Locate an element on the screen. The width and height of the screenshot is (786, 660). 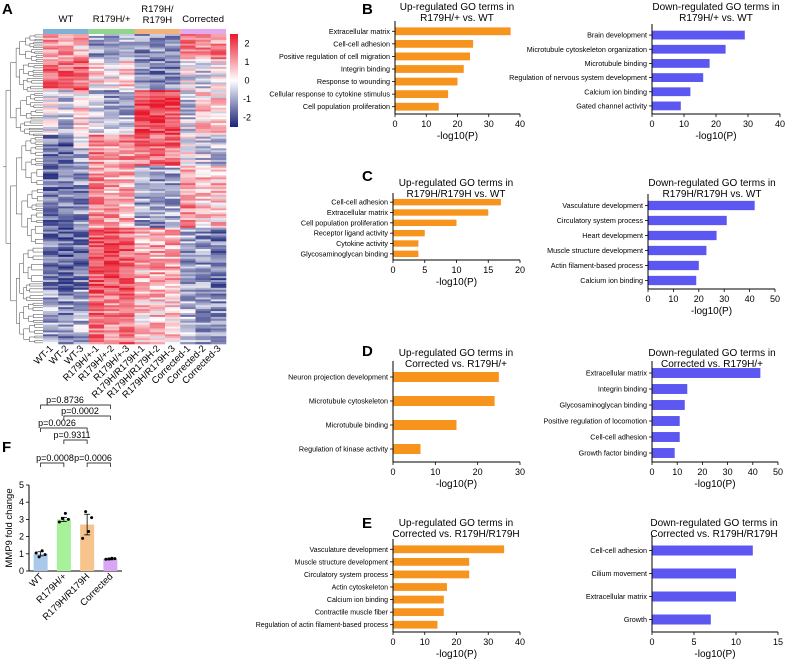
chart-title-line: R179H/+ vs. WT is located at coordinates (457, 18).